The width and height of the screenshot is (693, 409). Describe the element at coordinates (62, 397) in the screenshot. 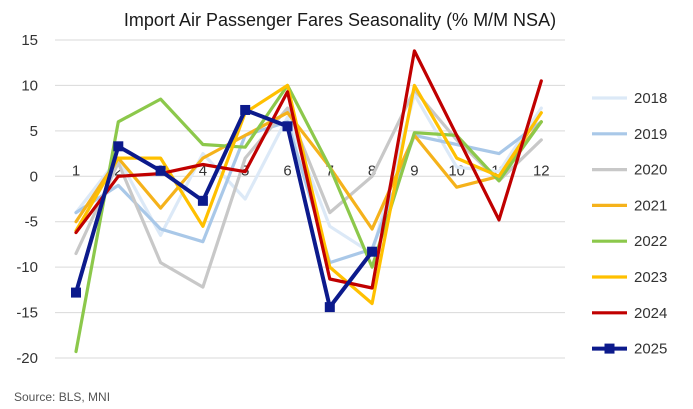

I see `source-note: Source: BLS, MNI` at that location.